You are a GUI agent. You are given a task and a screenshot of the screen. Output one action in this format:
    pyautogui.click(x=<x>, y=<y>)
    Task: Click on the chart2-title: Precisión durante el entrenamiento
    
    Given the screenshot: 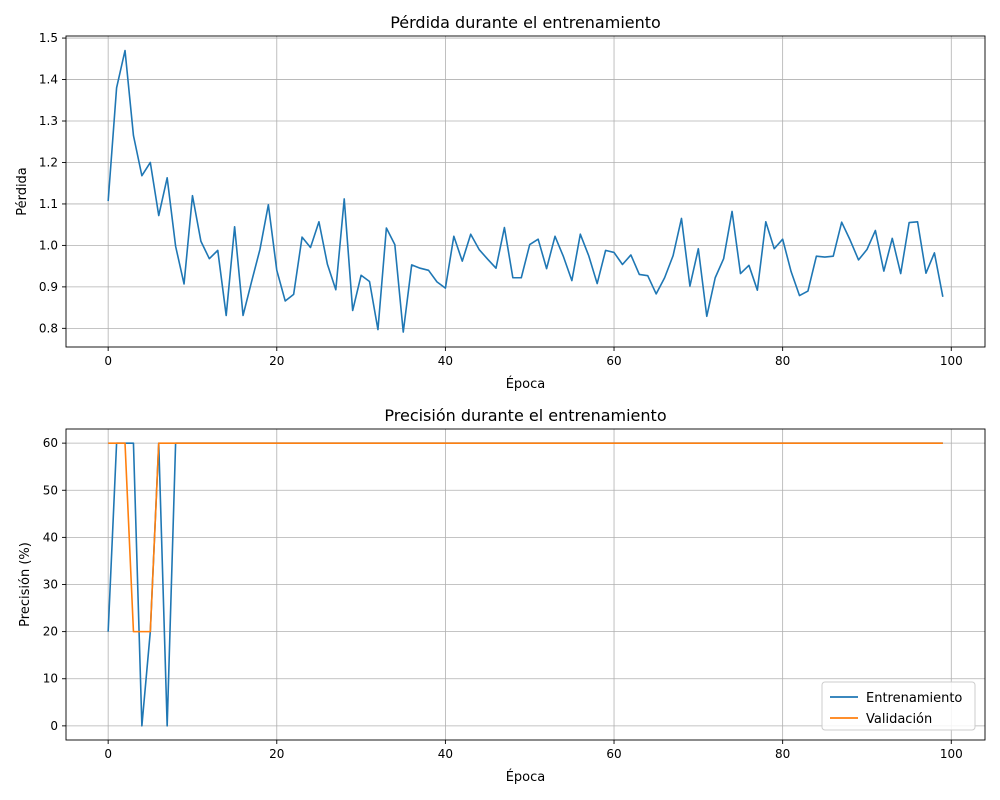 What is the action you would take?
    pyautogui.click(x=525, y=415)
    